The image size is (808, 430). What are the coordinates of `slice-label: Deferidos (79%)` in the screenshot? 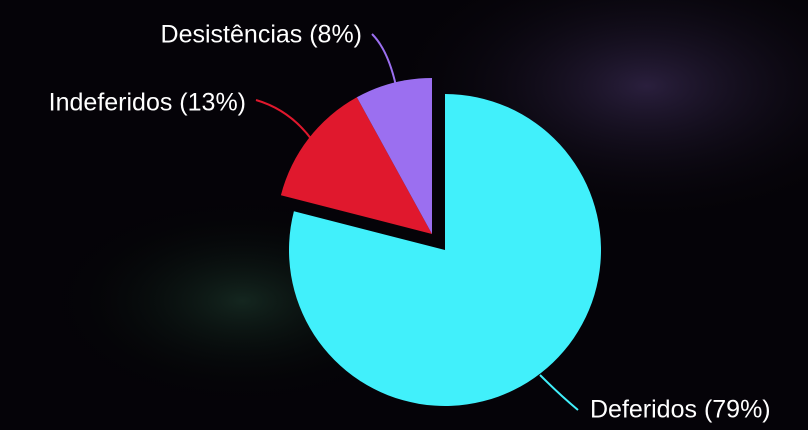 It's located at (680, 410).